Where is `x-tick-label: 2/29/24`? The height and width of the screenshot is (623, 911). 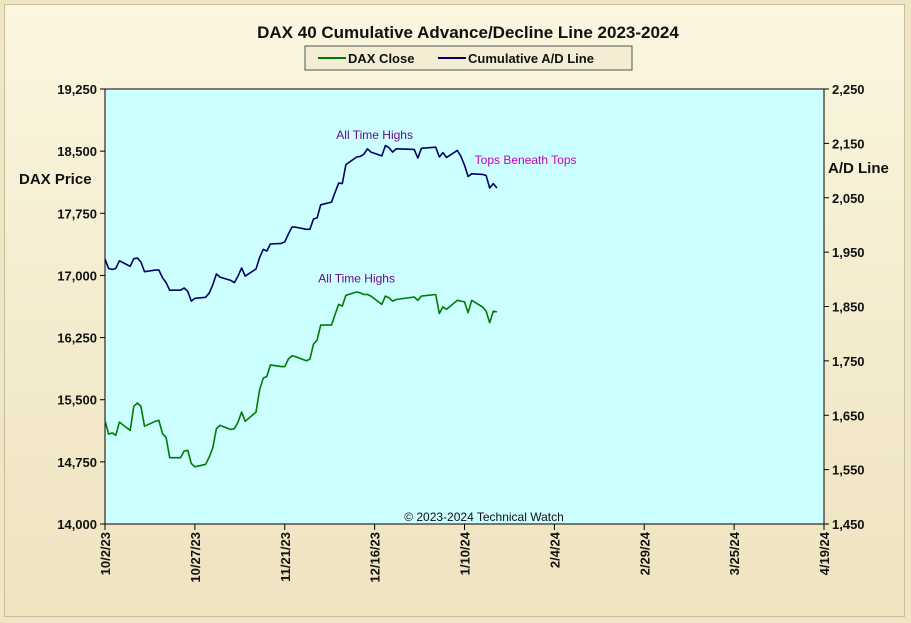 x-tick-label: 2/29/24 is located at coordinates (644, 553).